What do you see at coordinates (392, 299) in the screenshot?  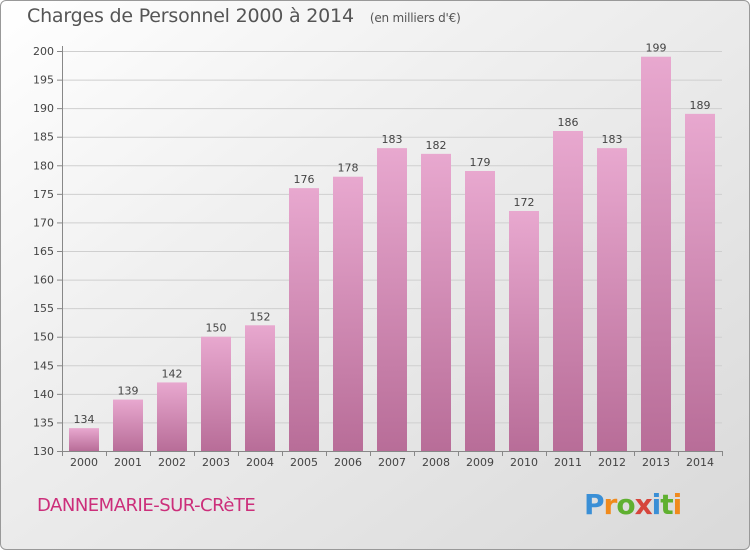 I see `bar-2007` at bounding box center [392, 299].